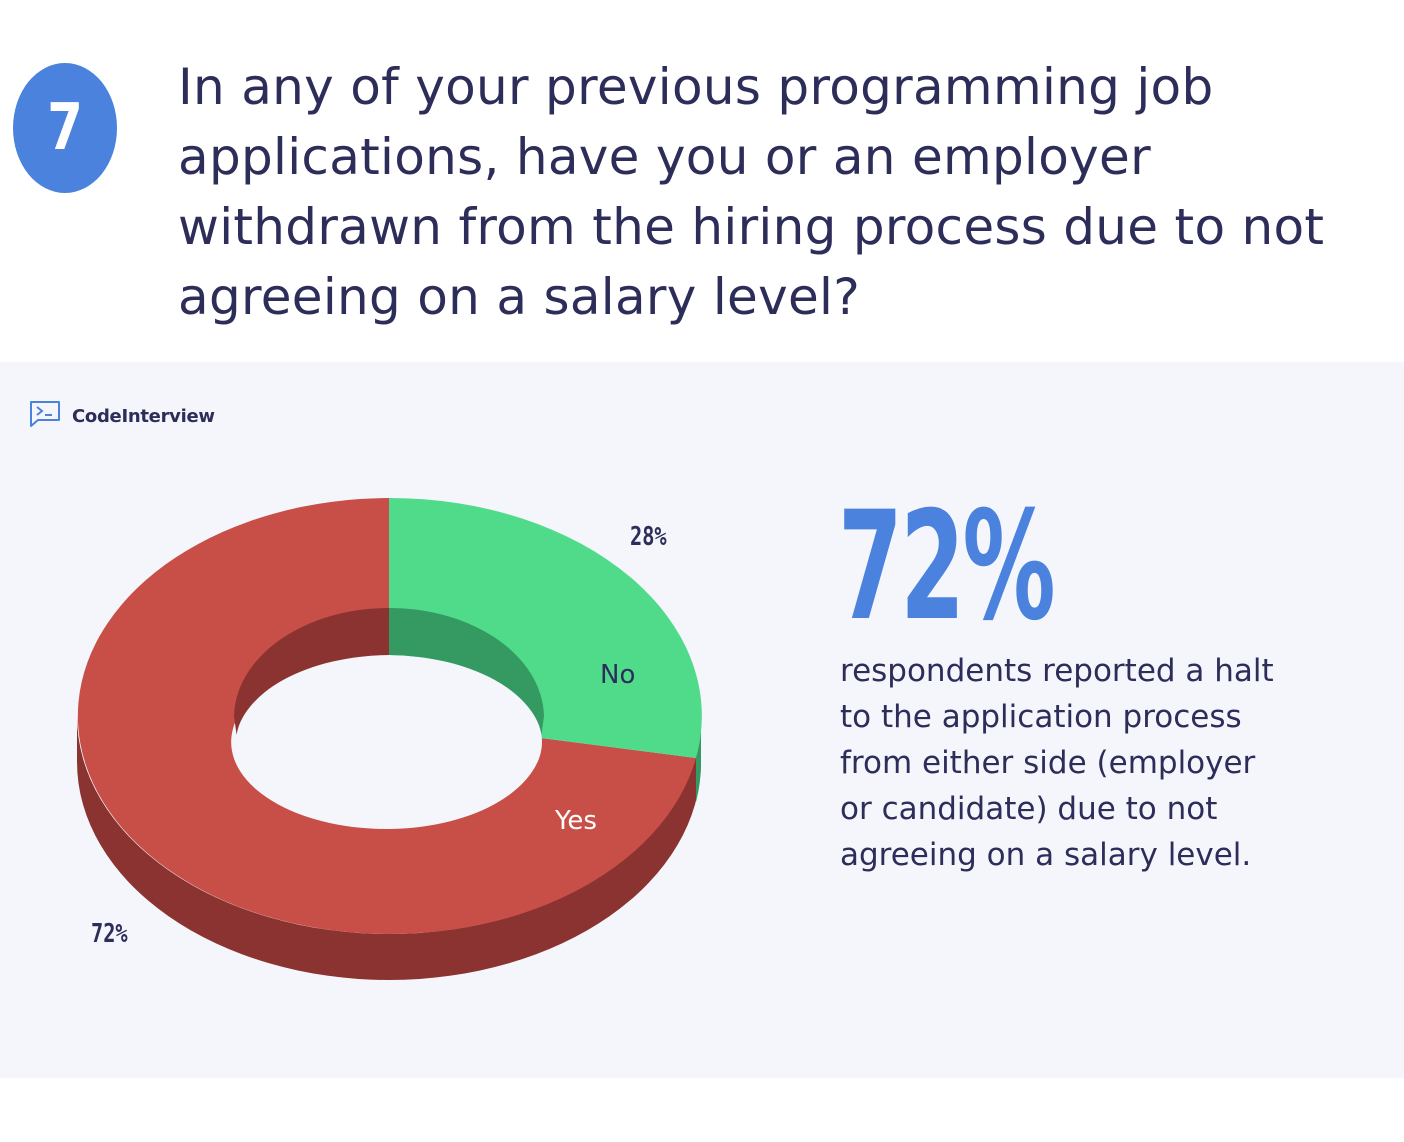 This screenshot has width=1404, height=1142. What do you see at coordinates (545, 627) in the screenshot?
I see `no-slice` at bounding box center [545, 627].